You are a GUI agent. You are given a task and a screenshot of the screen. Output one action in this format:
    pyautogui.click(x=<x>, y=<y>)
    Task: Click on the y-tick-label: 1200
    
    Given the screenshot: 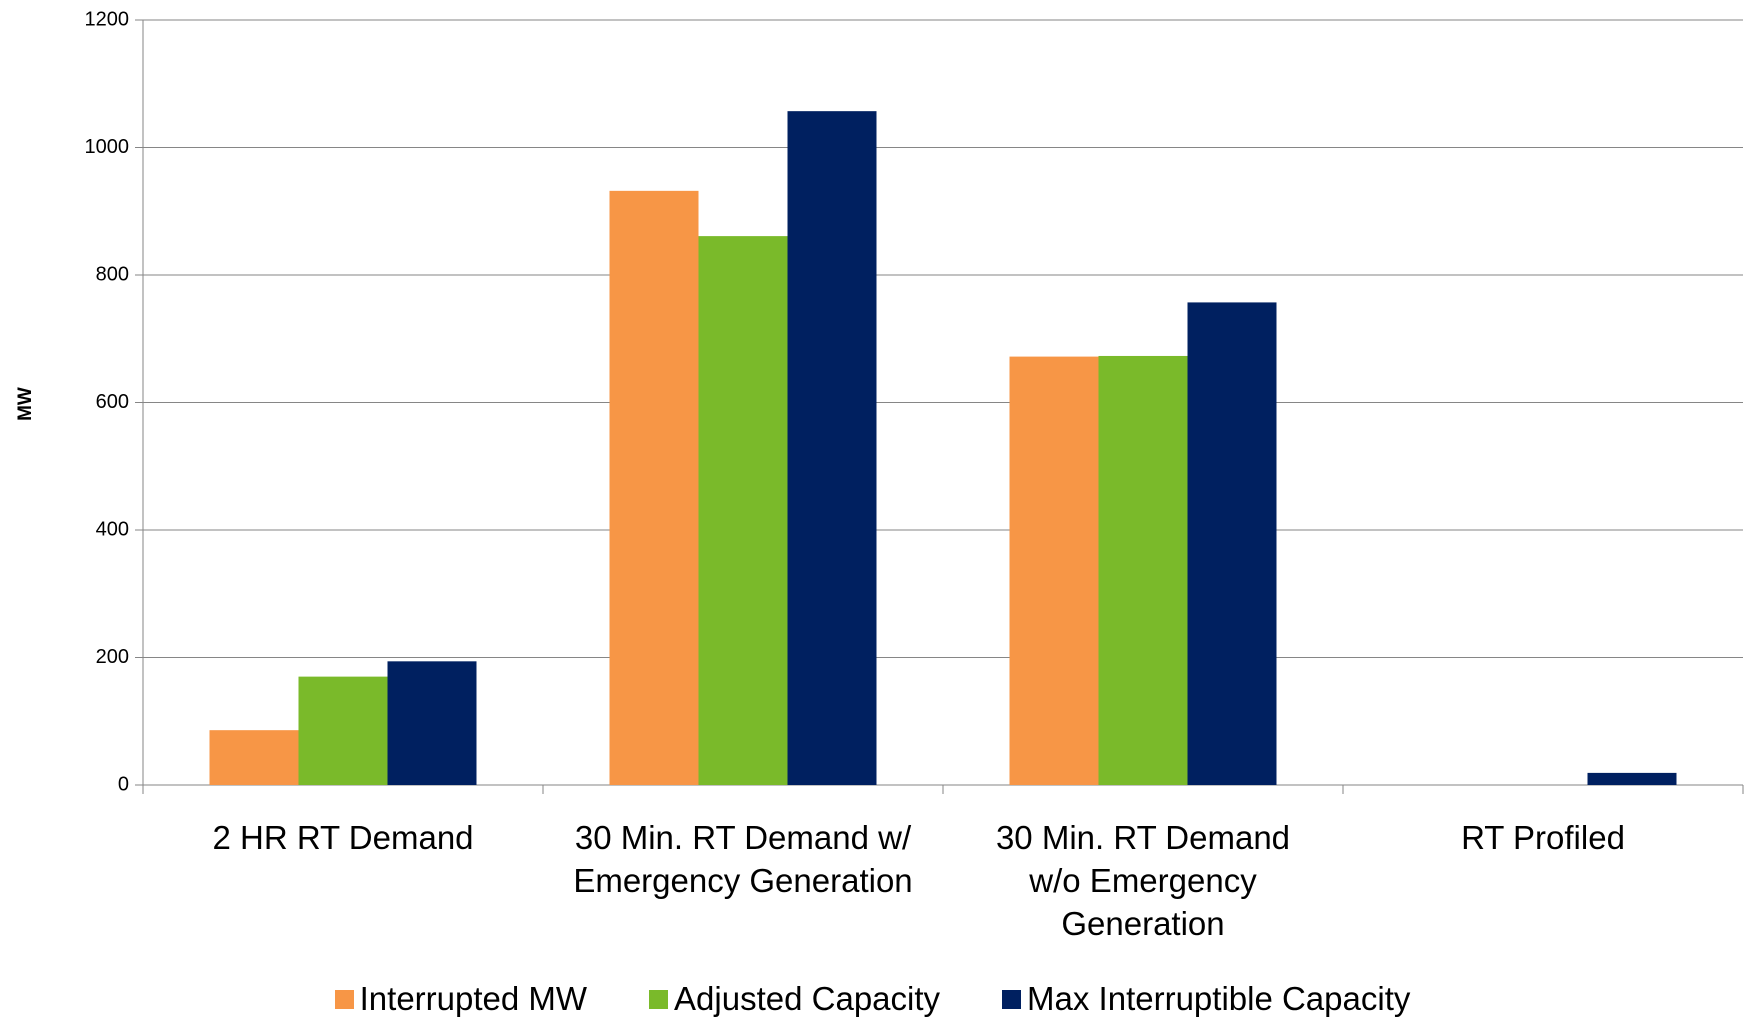 What is the action you would take?
    pyautogui.click(x=107, y=19)
    